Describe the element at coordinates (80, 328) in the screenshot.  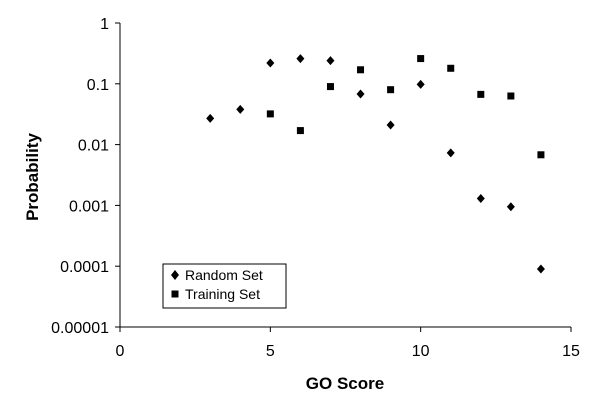
I see `y-tick-label: 0.00001` at that location.